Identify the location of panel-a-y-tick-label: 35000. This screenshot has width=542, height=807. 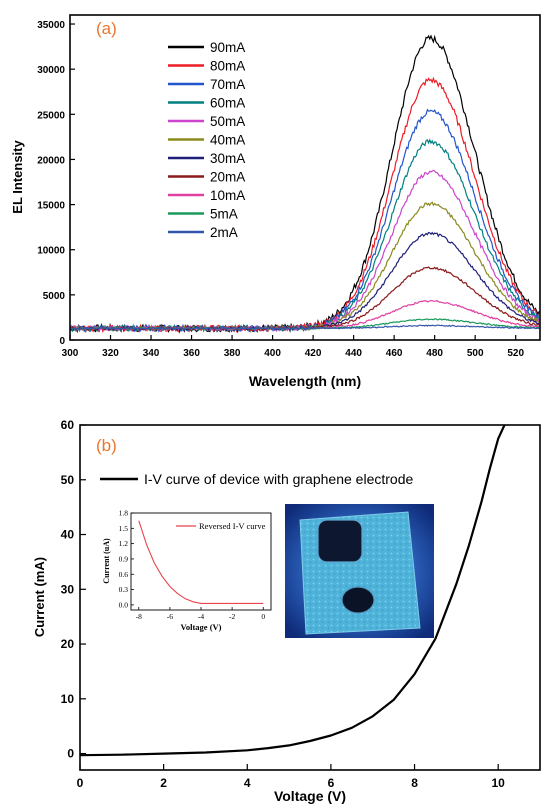
(51, 25).